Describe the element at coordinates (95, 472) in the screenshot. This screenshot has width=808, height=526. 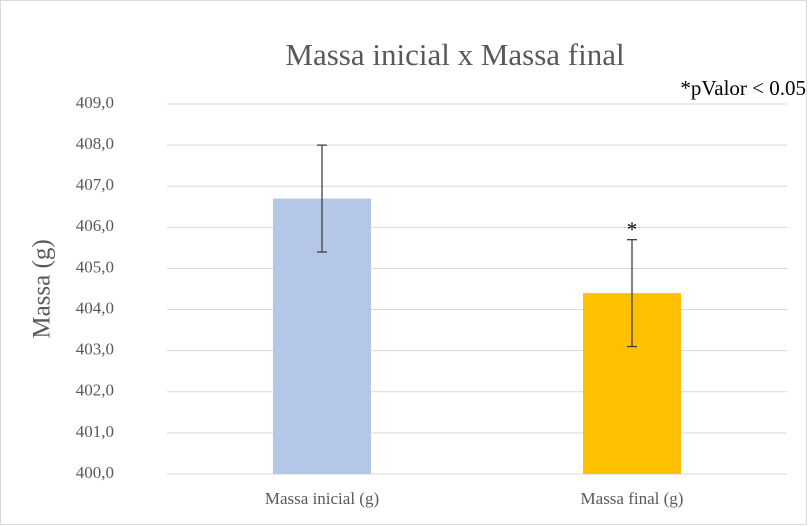
I see `y-tick-label: 400,0` at that location.